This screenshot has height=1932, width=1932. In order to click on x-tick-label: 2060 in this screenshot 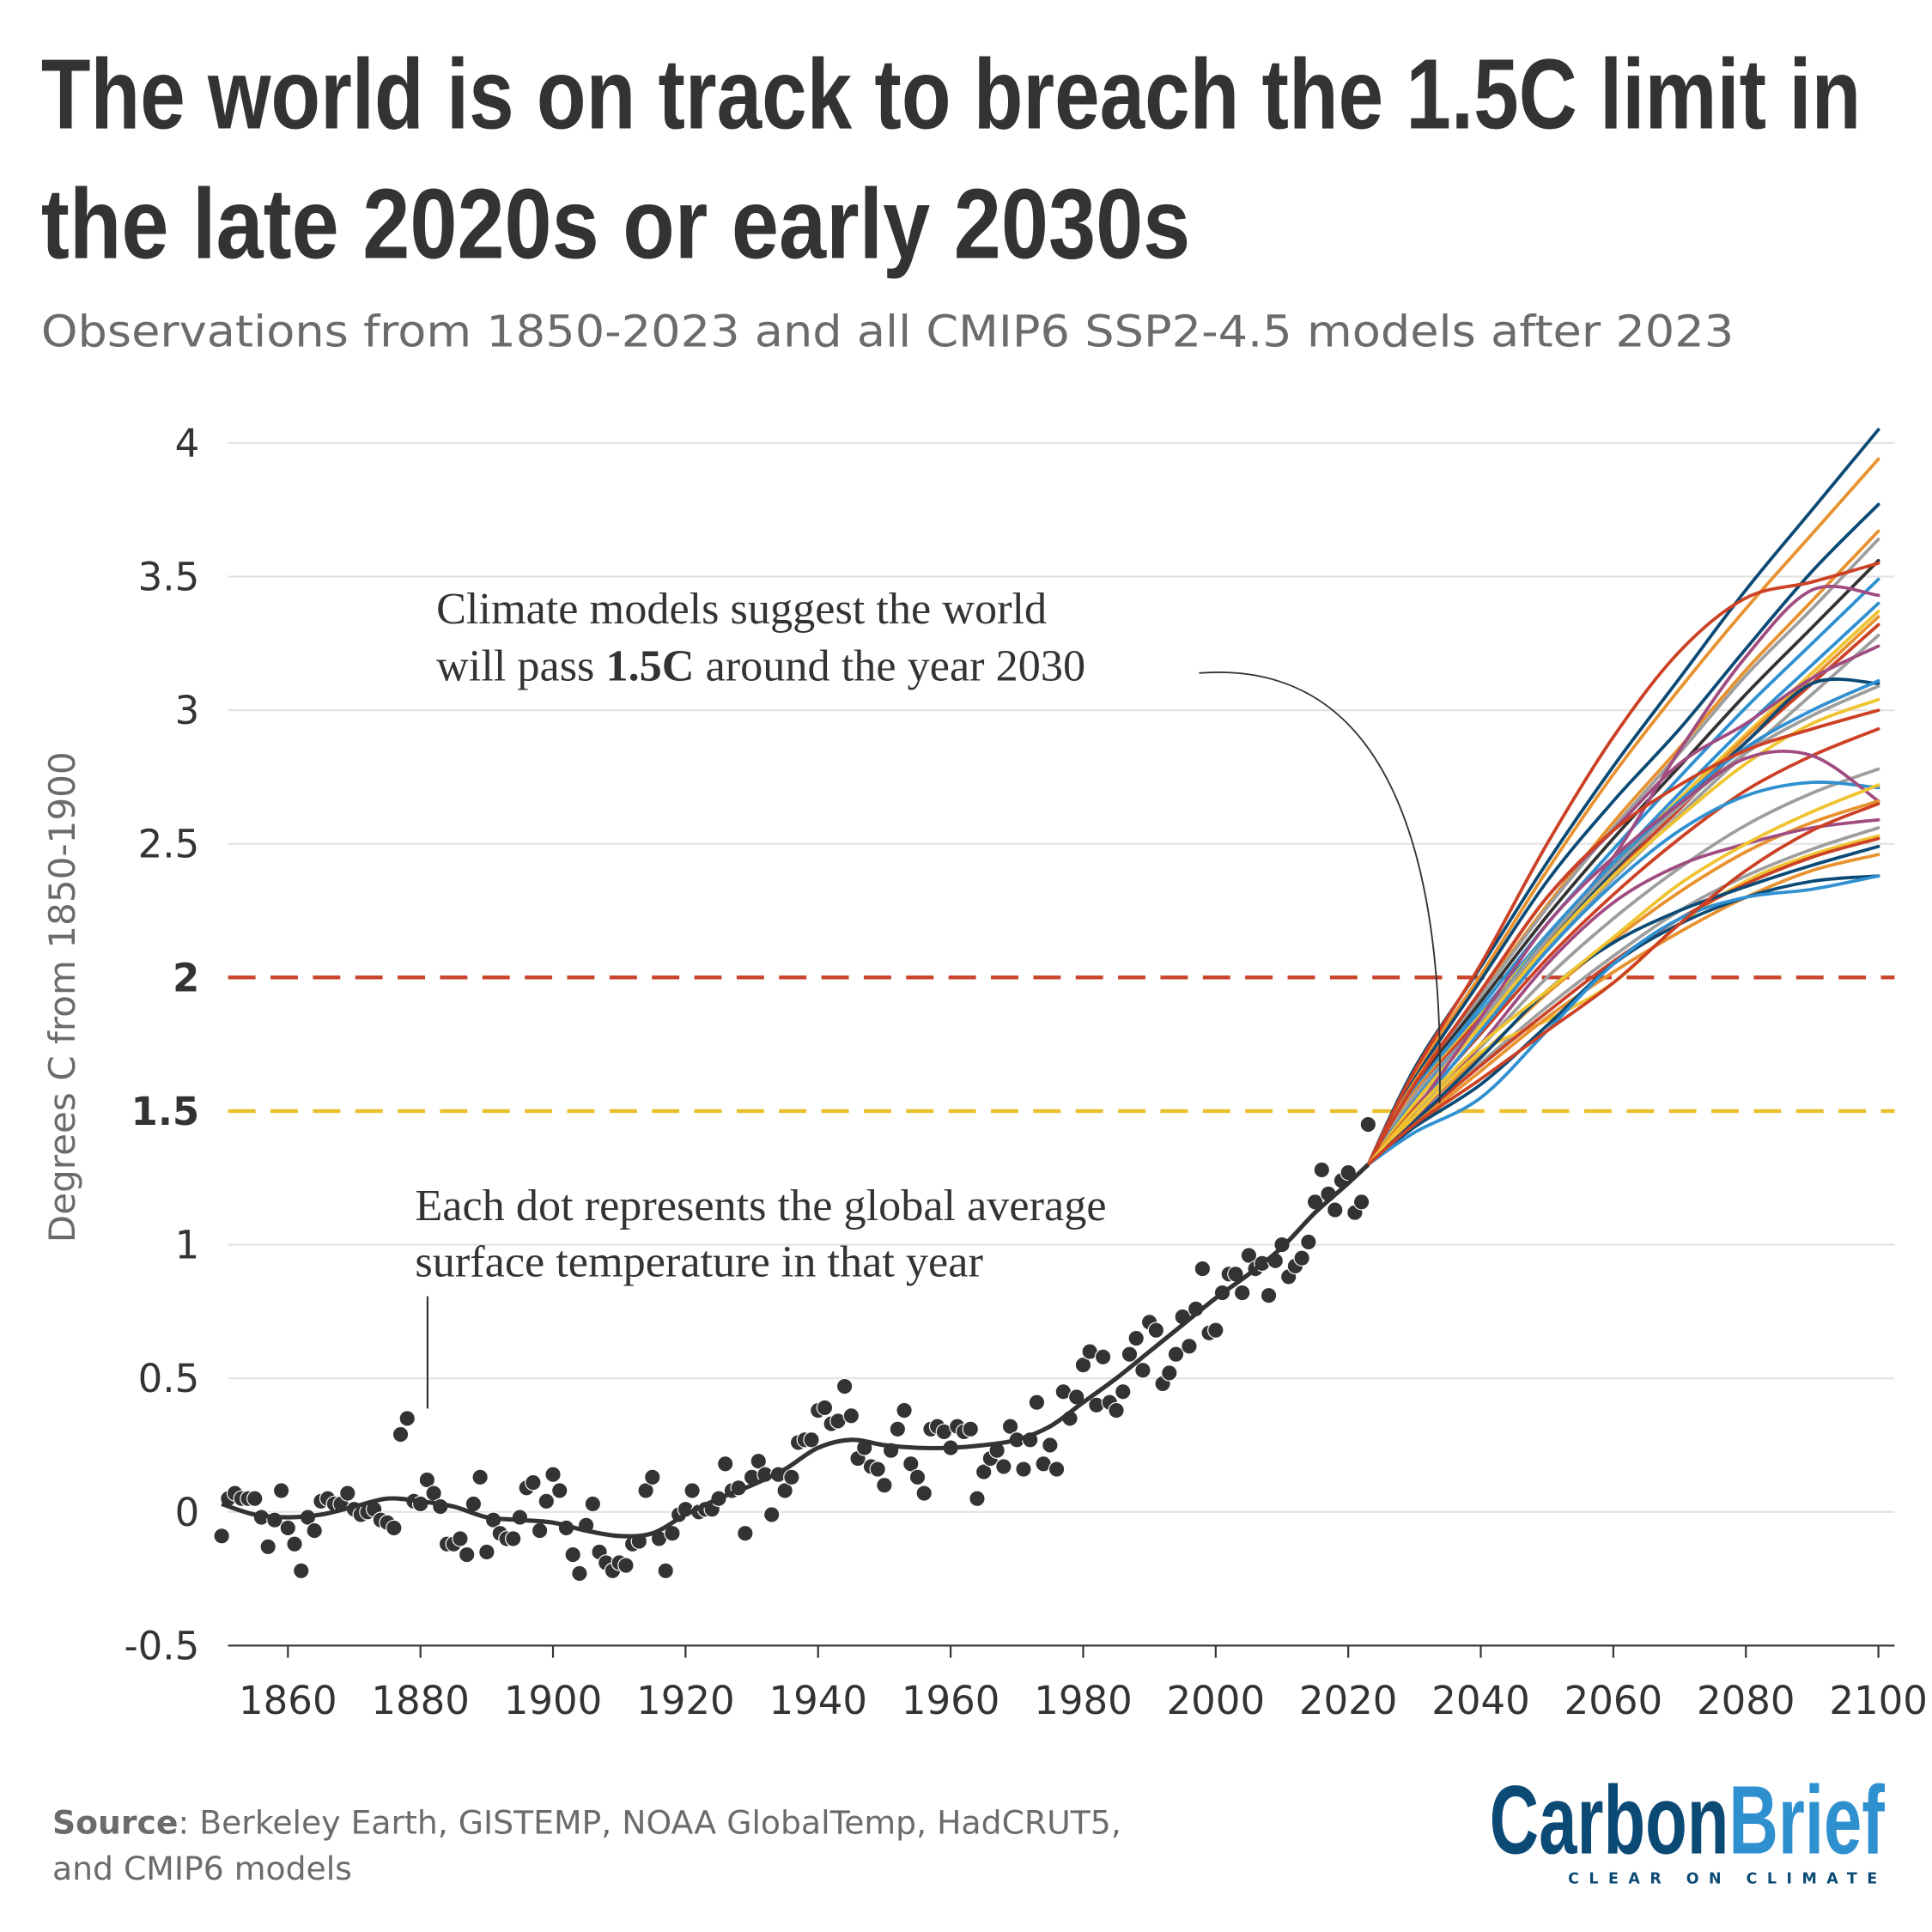, I will do `click(1613, 1700)`.